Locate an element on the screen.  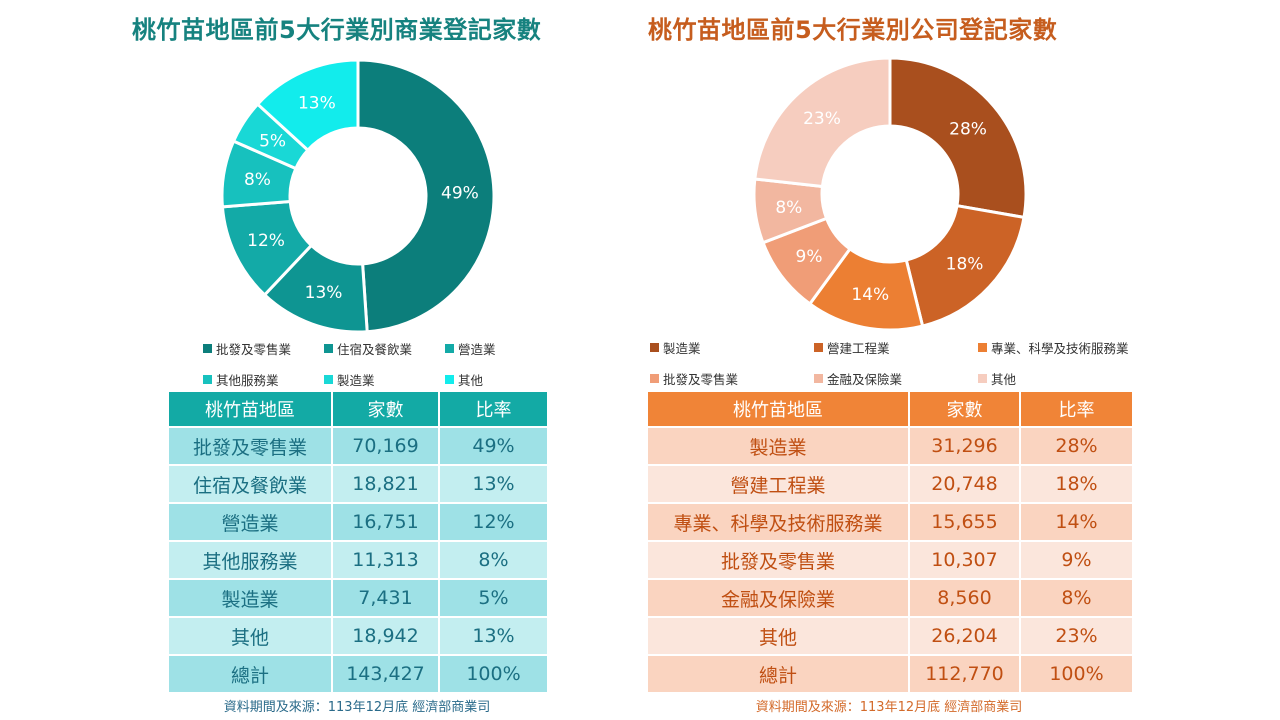
row-name: 營造業 is located at coordinates (250, 522).